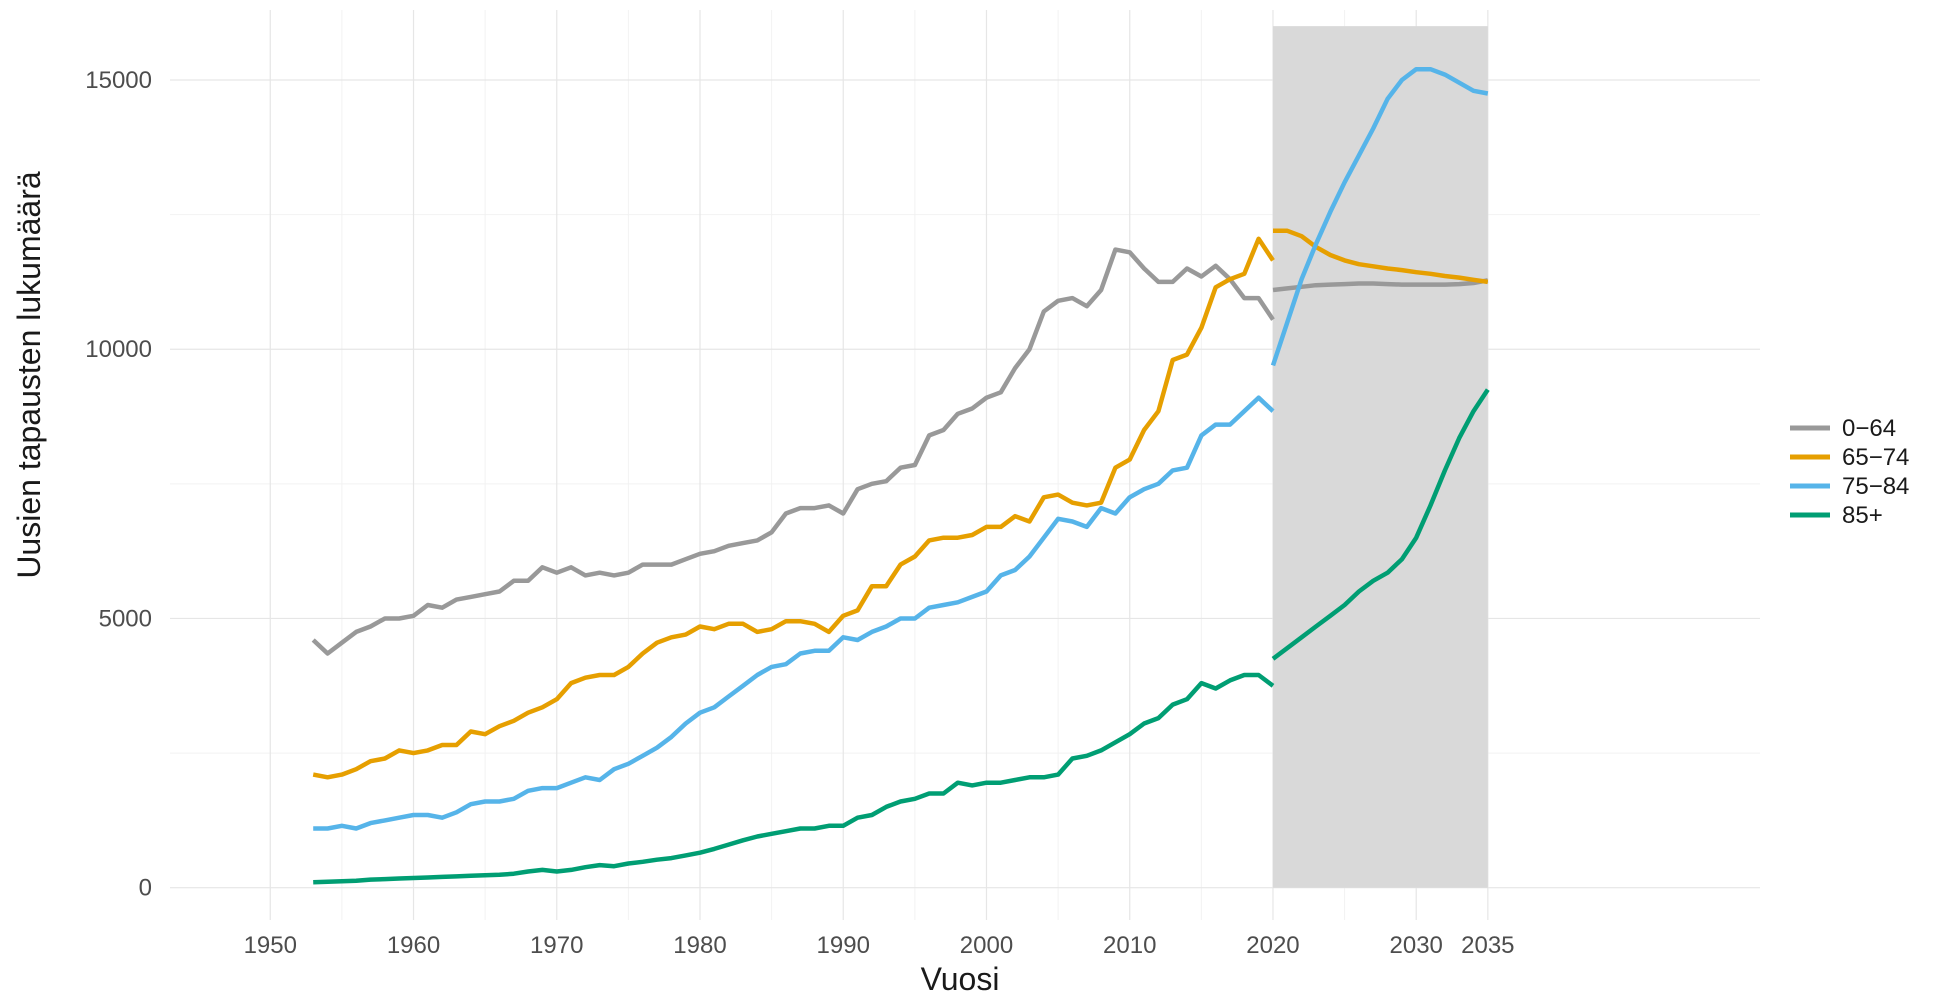 Image resolution: width=1944 pixels, height=1002 pixels. I want to click on forecast-region, so click(1380, 457).